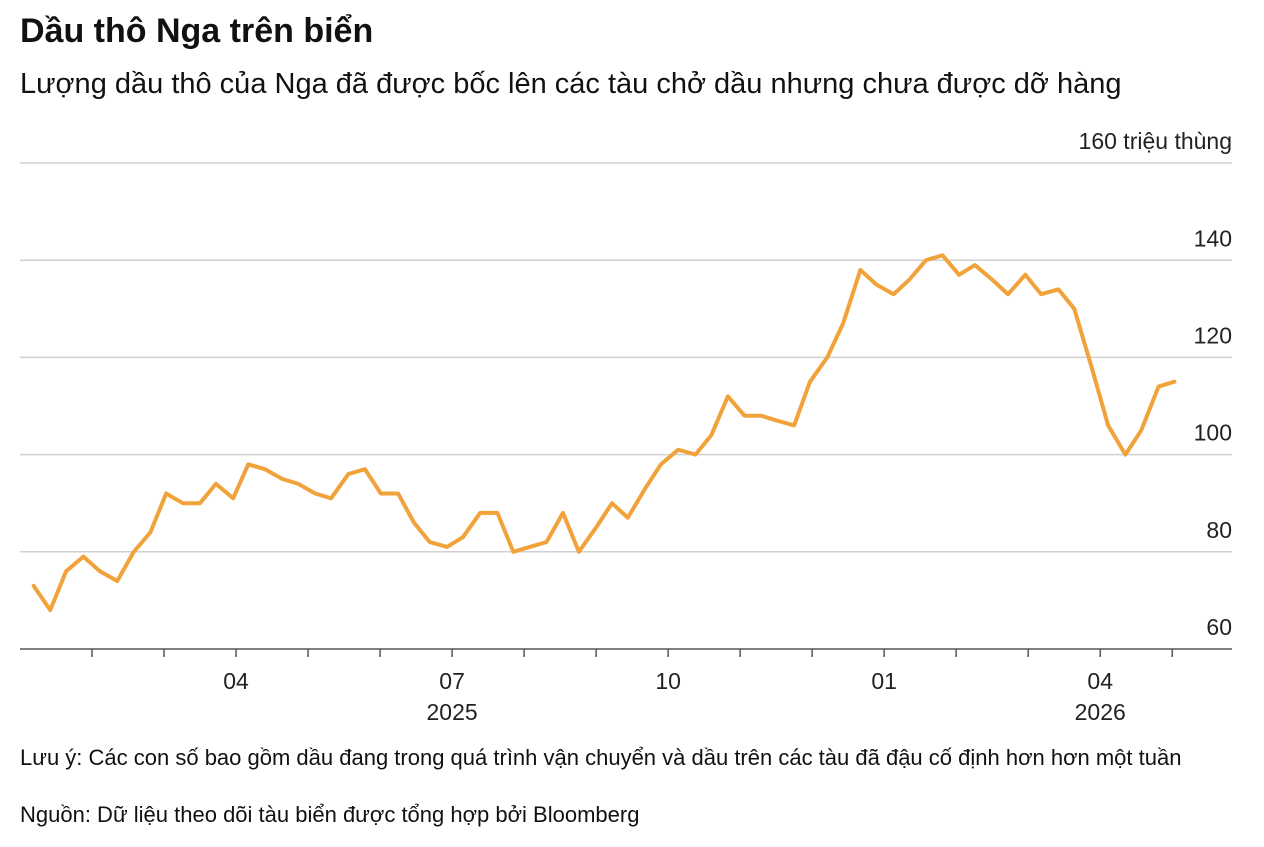 The image size is (1264, 847). I want to click on y-tick-label: 160 triệu thùng, so click(1155, 141).